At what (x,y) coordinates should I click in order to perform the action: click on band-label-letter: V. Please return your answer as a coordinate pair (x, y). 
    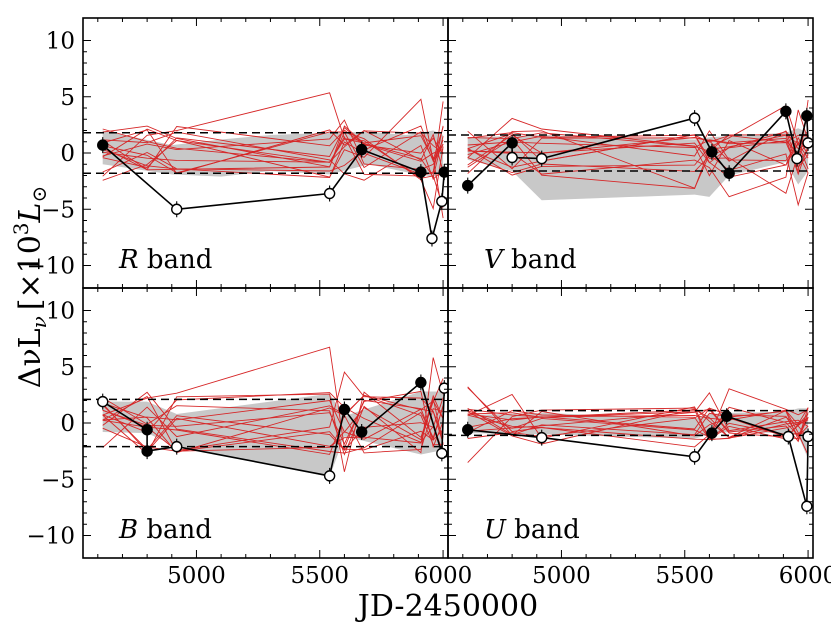
    Looking at the image, I should click on (494, 260).